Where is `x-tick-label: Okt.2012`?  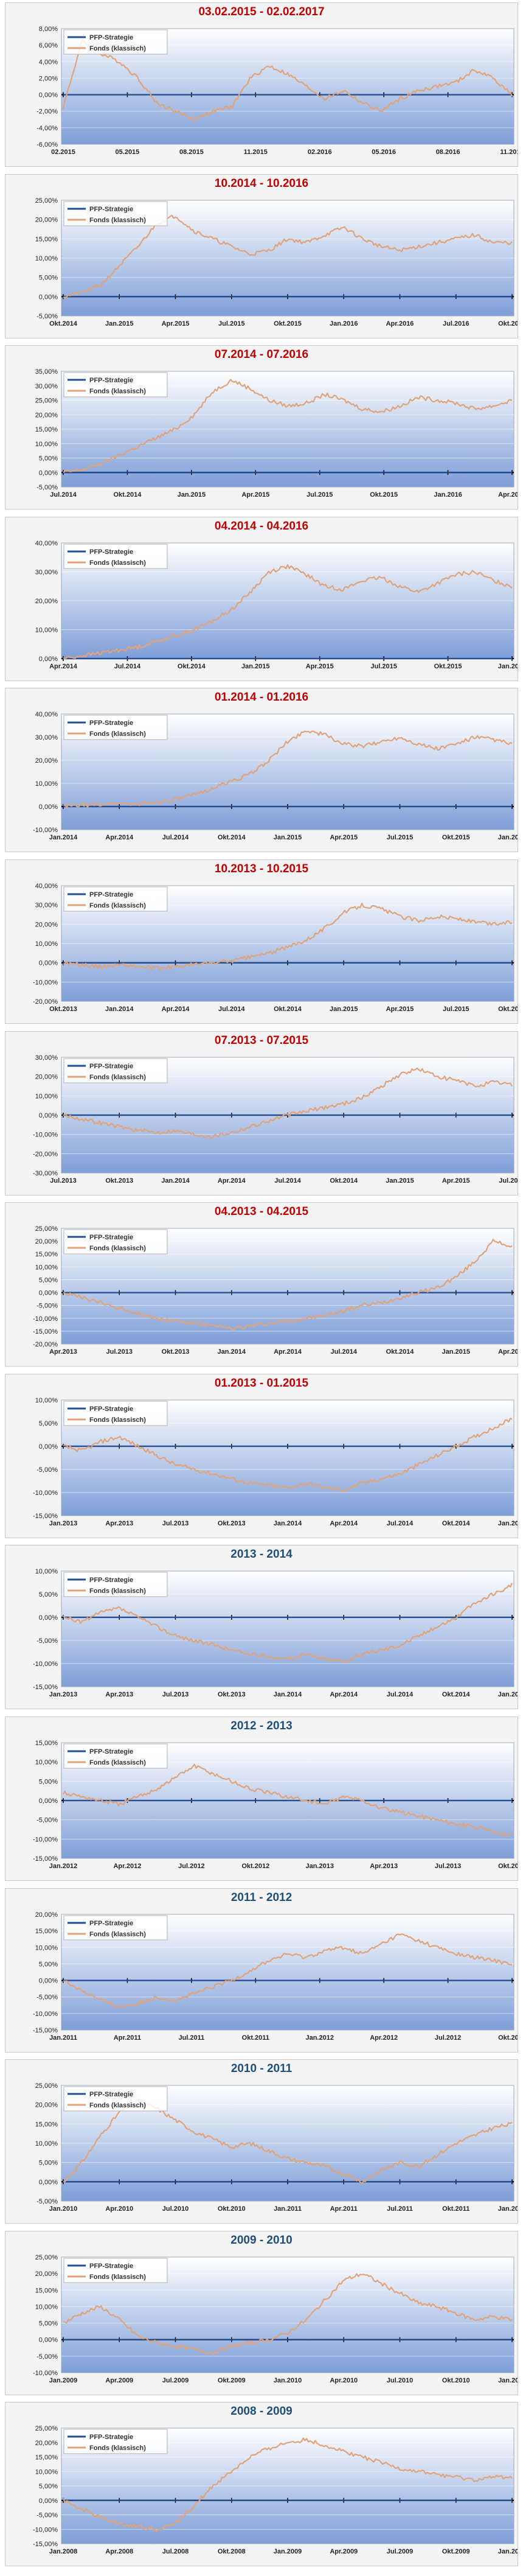
x-tick-label: Okt.2012 is located at coordinates (255, 1866).